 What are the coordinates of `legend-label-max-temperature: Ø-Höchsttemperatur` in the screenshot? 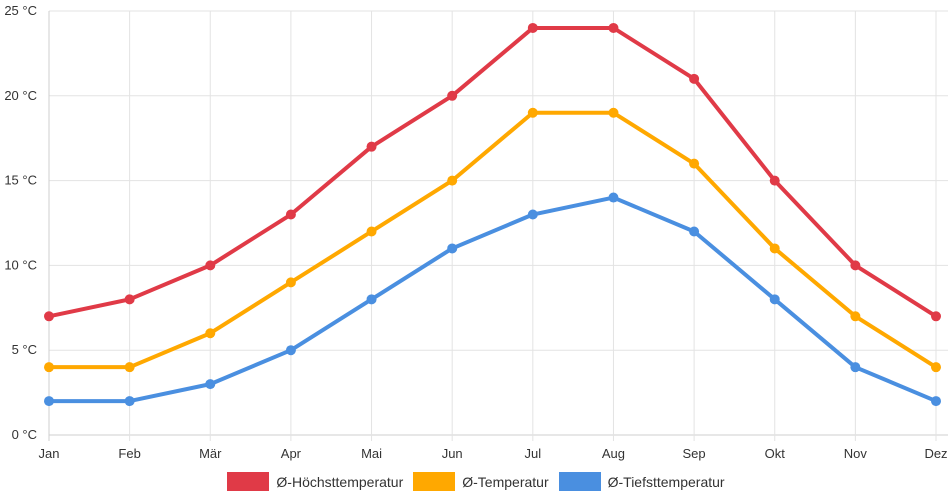 It's located at (340, 481).